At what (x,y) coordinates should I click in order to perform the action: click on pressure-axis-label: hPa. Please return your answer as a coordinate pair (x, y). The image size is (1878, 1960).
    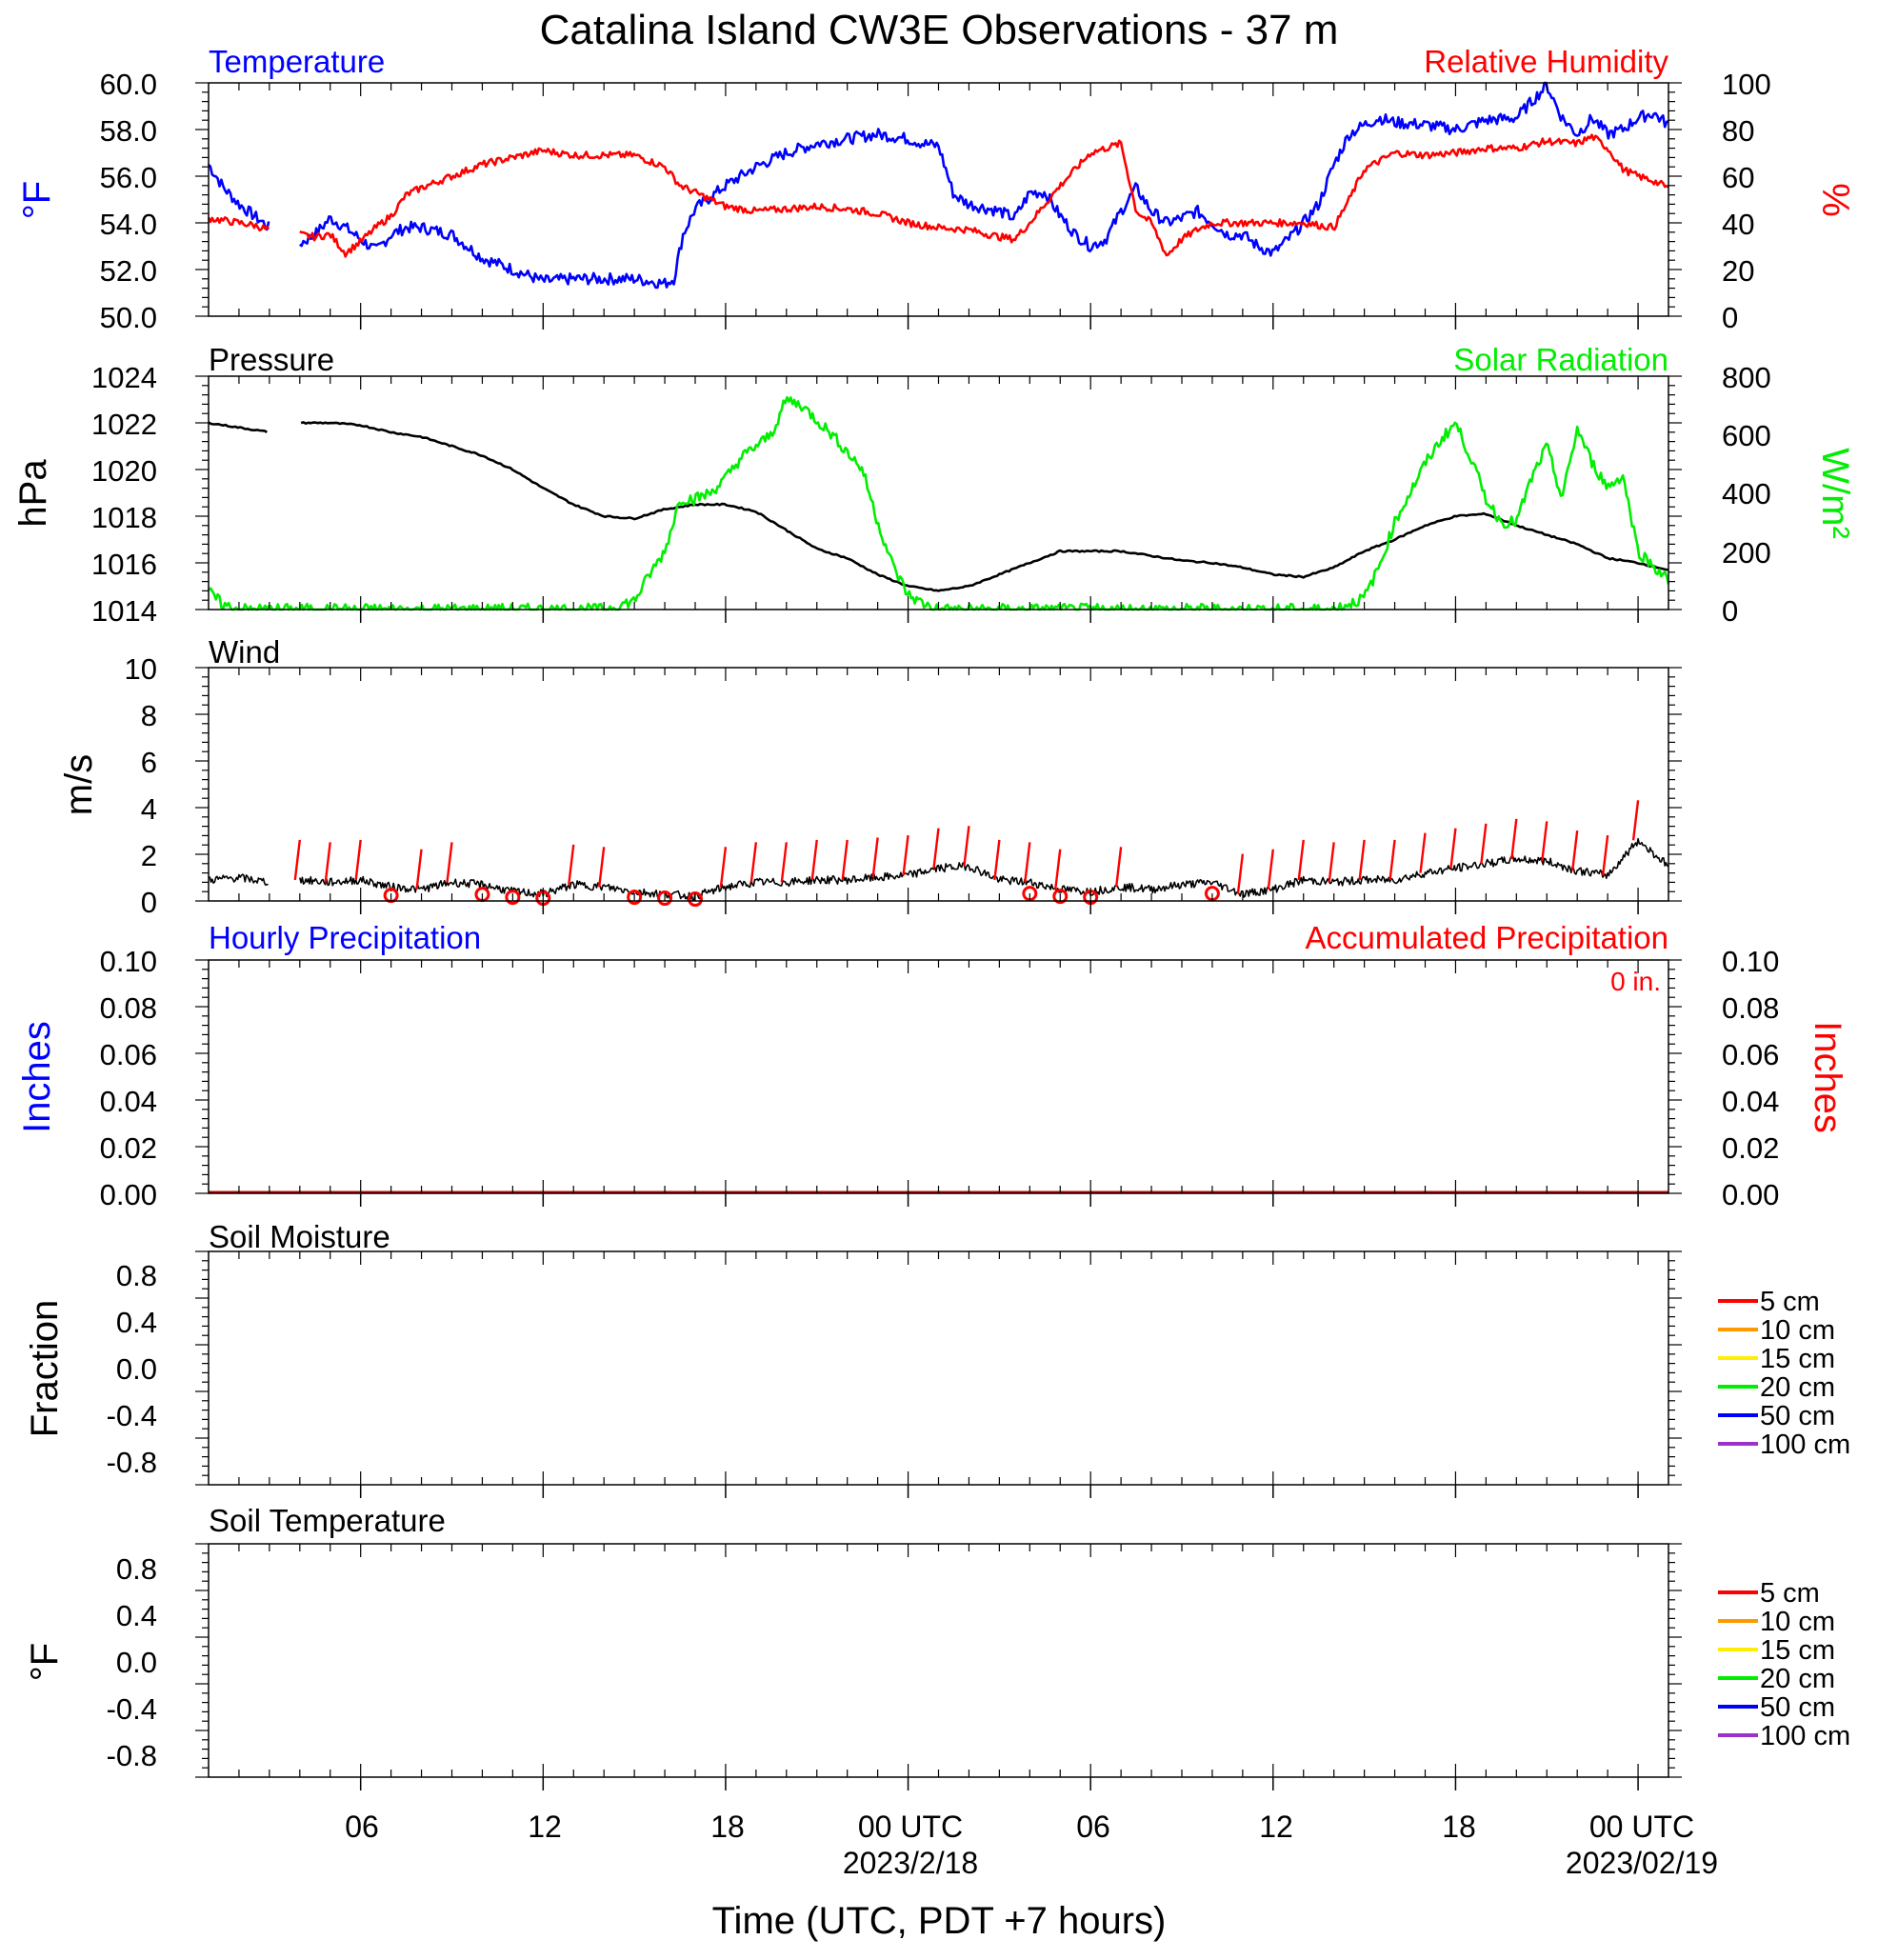
    Looking at the image, I should click on (33, 494).